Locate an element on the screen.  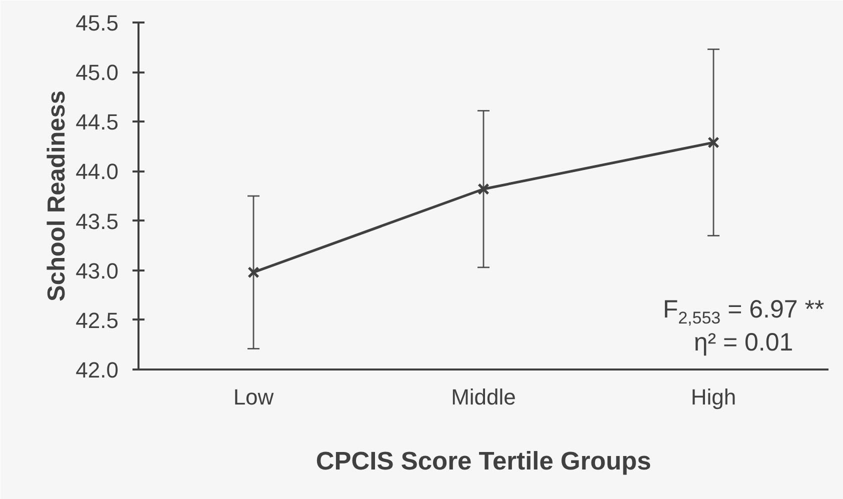
x-axis-title: CPCIS Score Tertile Groups is located at coordinates (484, 462).